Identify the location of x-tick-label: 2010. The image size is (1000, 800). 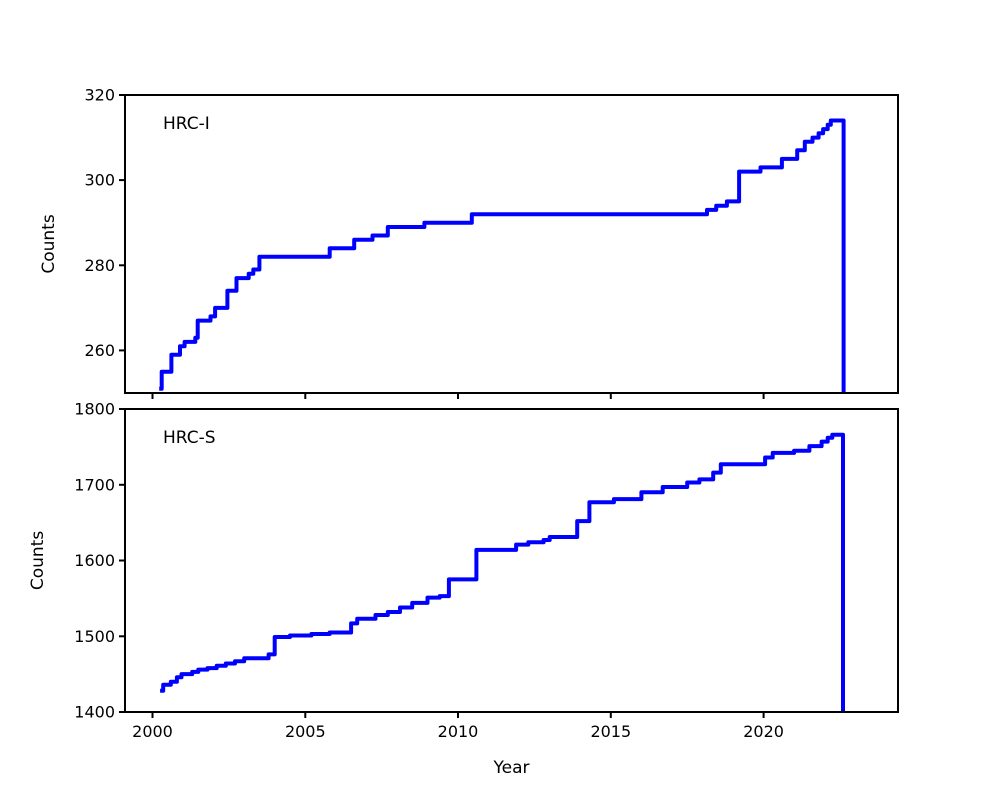
(458, 731).